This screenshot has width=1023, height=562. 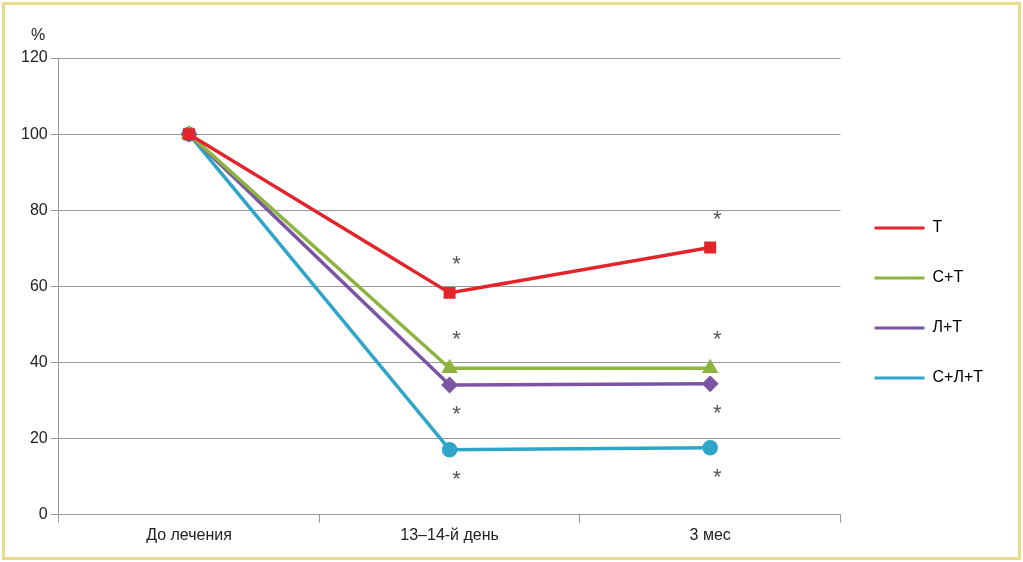 What do you see at coordinates (38, 285) in the screenshot?
I see `y-tick-label: 60` at bounding box center [38, 285].